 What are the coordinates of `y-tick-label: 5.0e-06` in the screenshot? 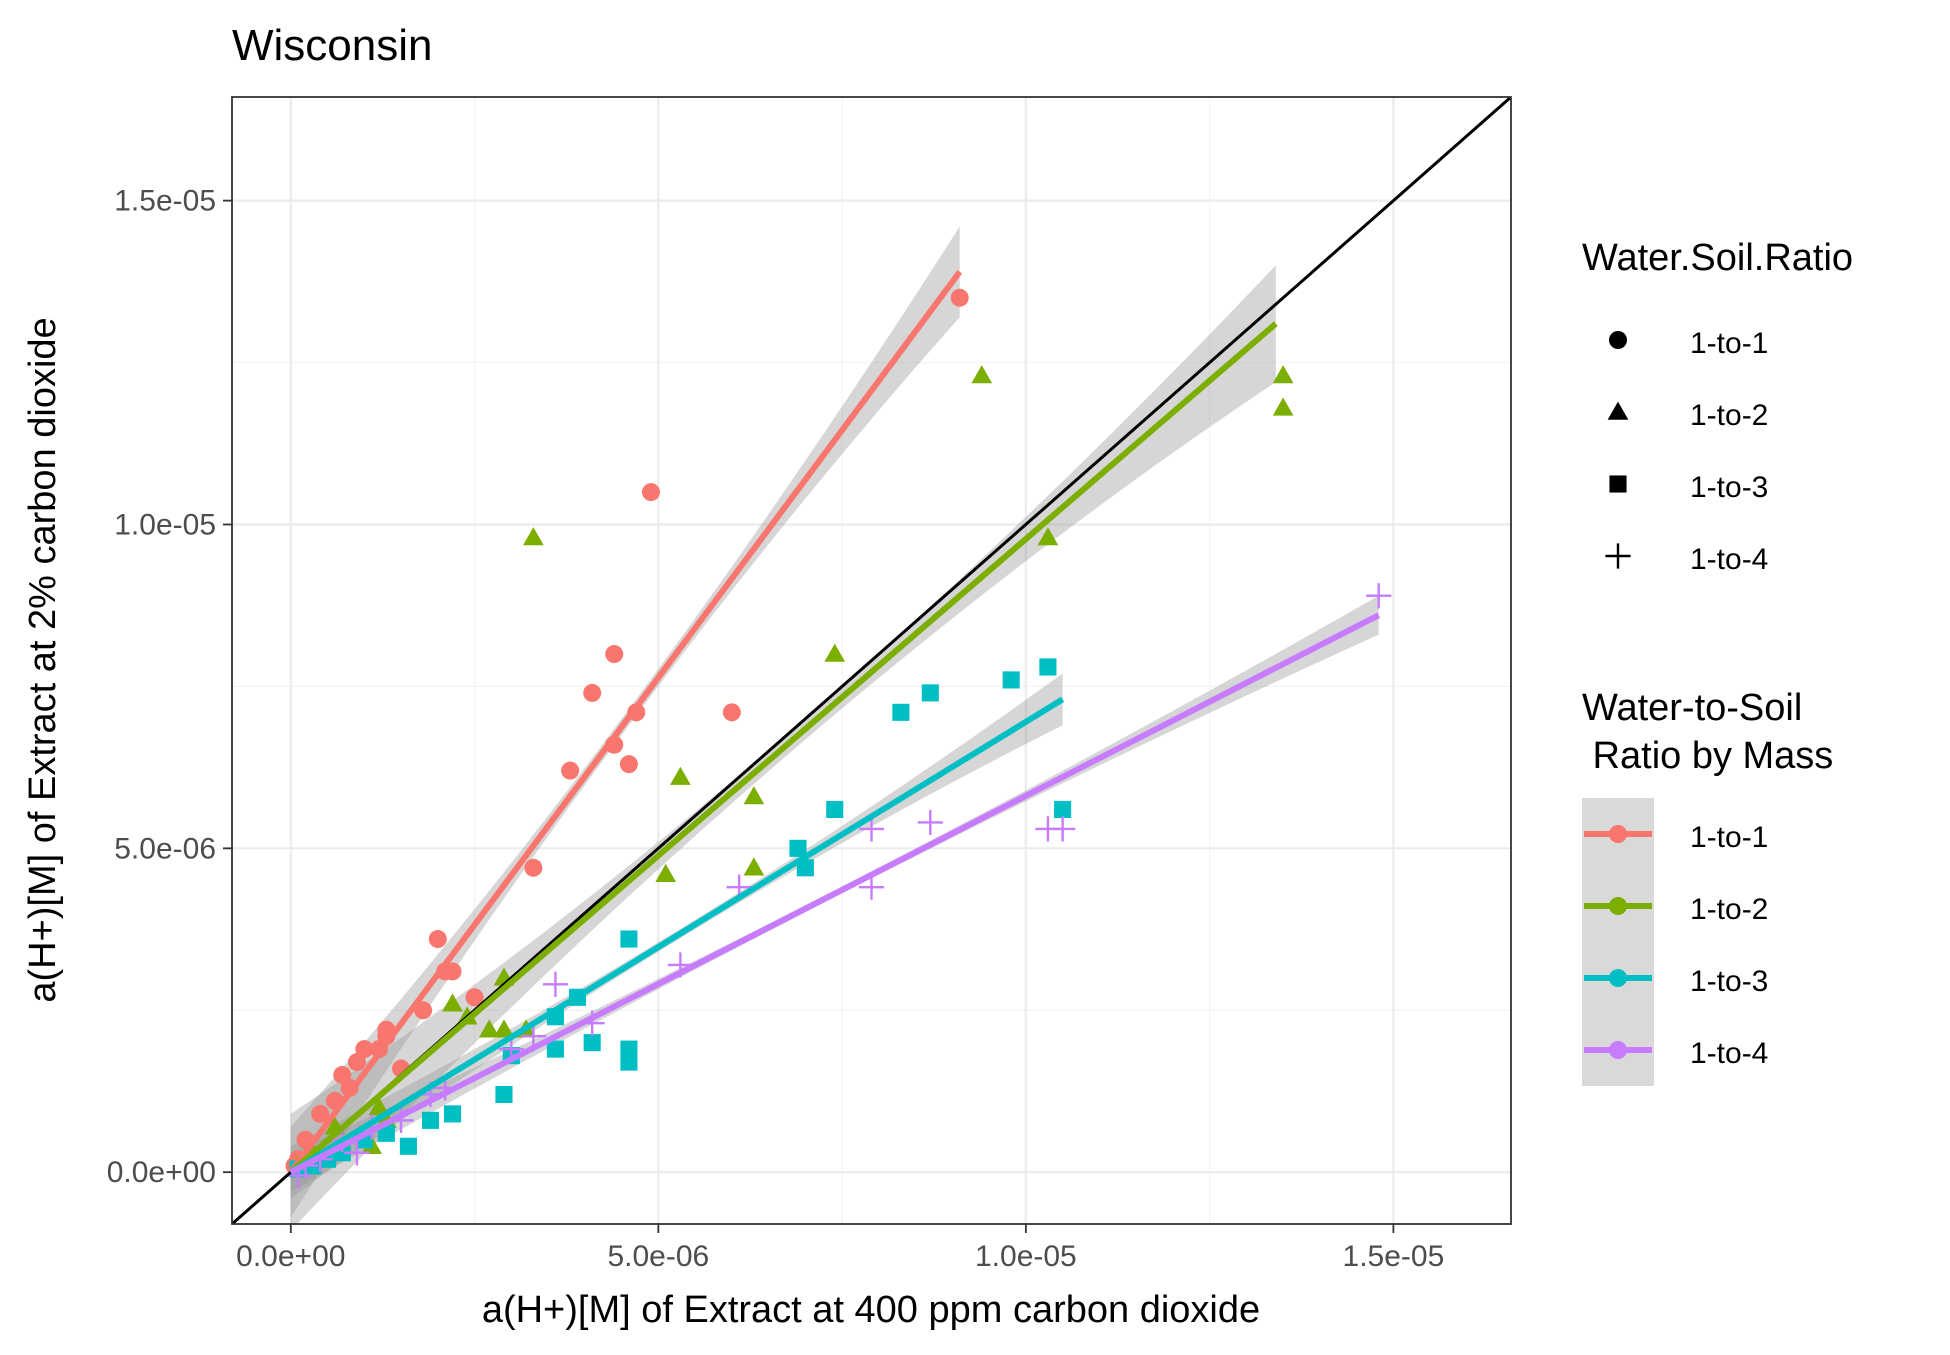 It's located at (165, 848).